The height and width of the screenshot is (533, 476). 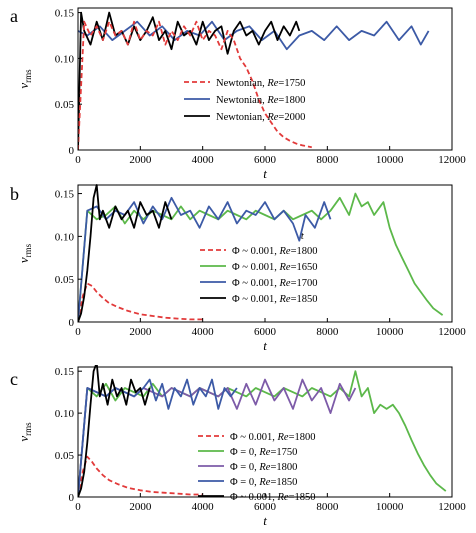 What do you see at coordinates (260, 117) in the screenshot?
I see `legend-label: Newtonian, Re=2000` at bounding box center [260, 117].